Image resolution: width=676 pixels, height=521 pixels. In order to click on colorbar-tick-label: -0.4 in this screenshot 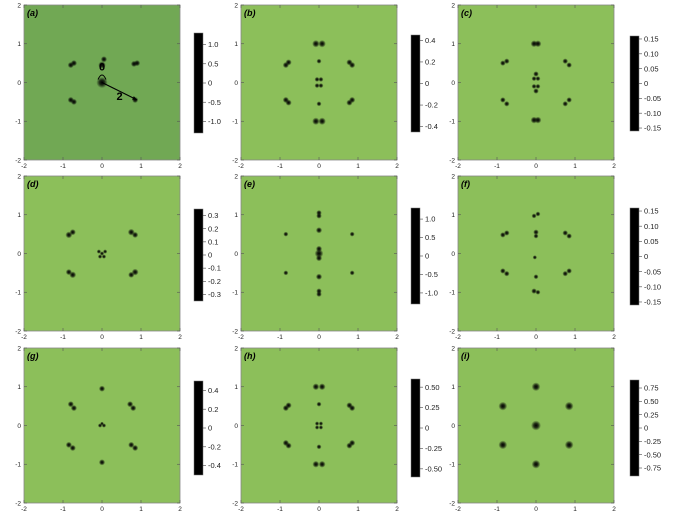, I will do `click(431, 126)`.